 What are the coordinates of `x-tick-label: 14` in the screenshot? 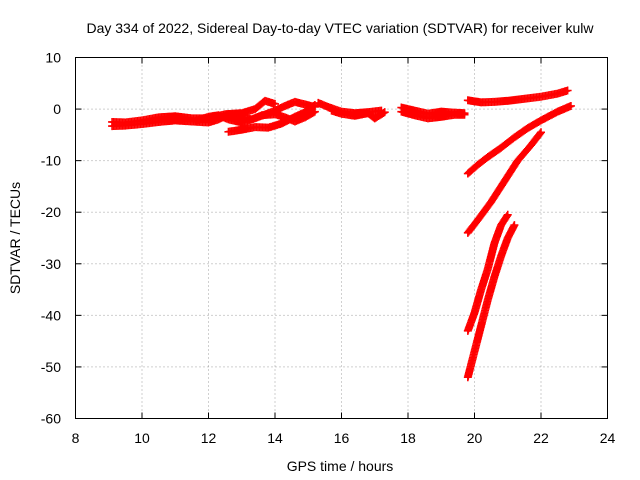 It's located at (275, 438).